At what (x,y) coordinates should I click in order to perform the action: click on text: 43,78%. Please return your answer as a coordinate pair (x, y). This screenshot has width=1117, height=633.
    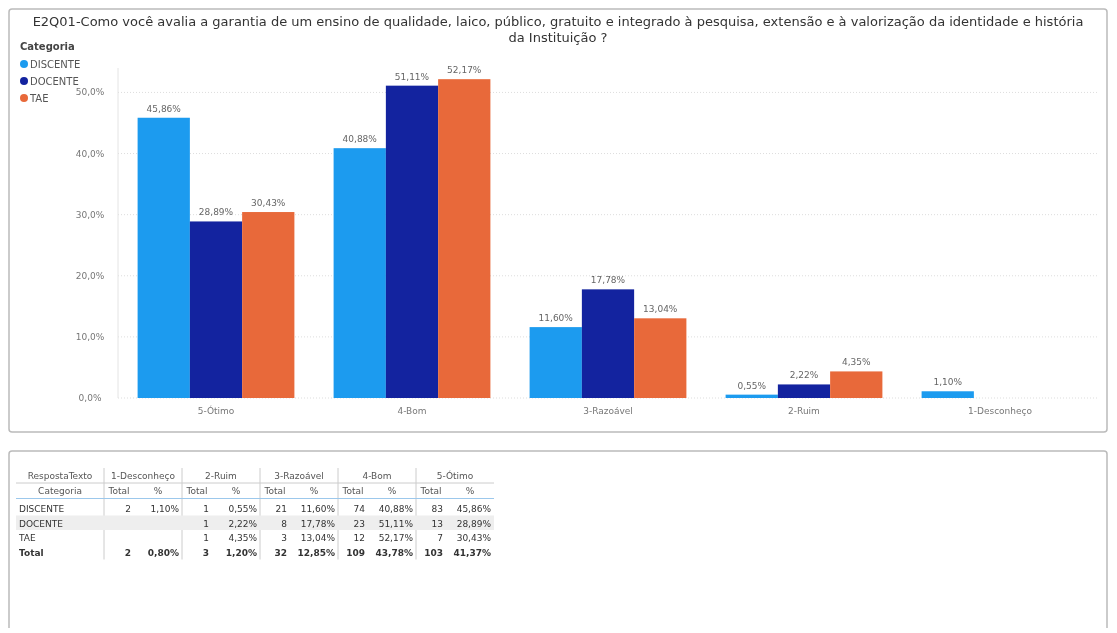
    Looking at the image, I should click on (394, 552).